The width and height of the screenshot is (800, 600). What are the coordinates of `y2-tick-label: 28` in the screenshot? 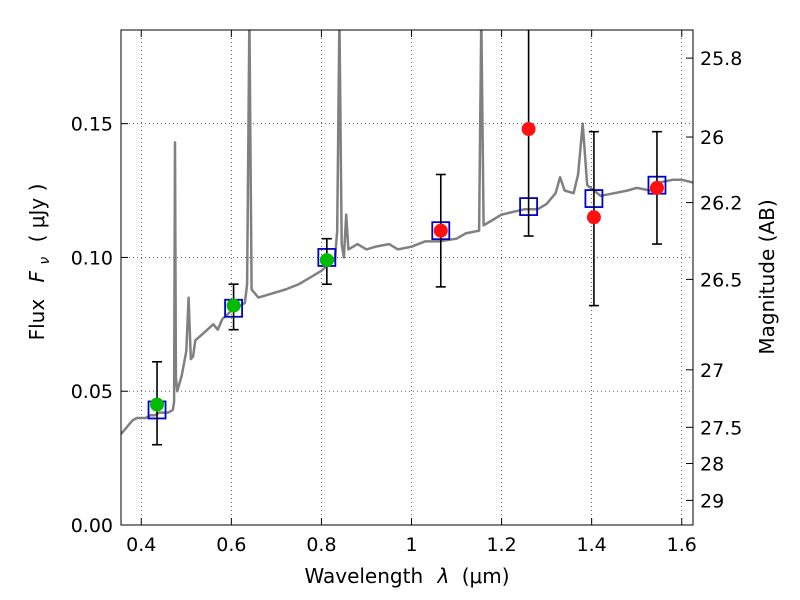 It's located at (712, 464).